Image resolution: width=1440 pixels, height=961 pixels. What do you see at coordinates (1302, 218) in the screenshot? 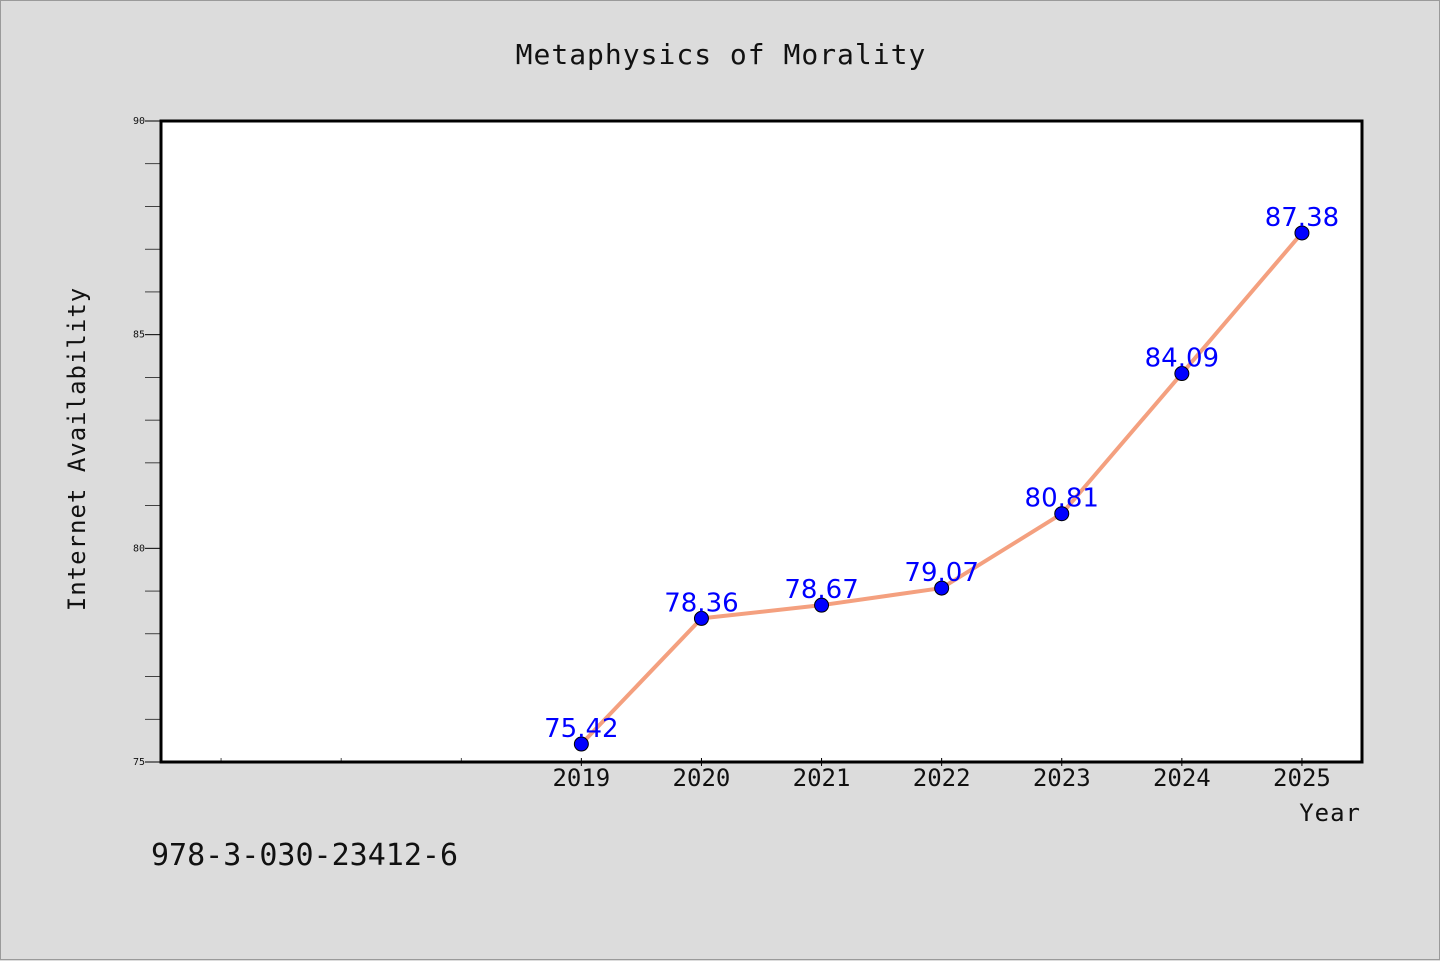
I see `data-label: 87.38` at bounding box center [1302, 218].